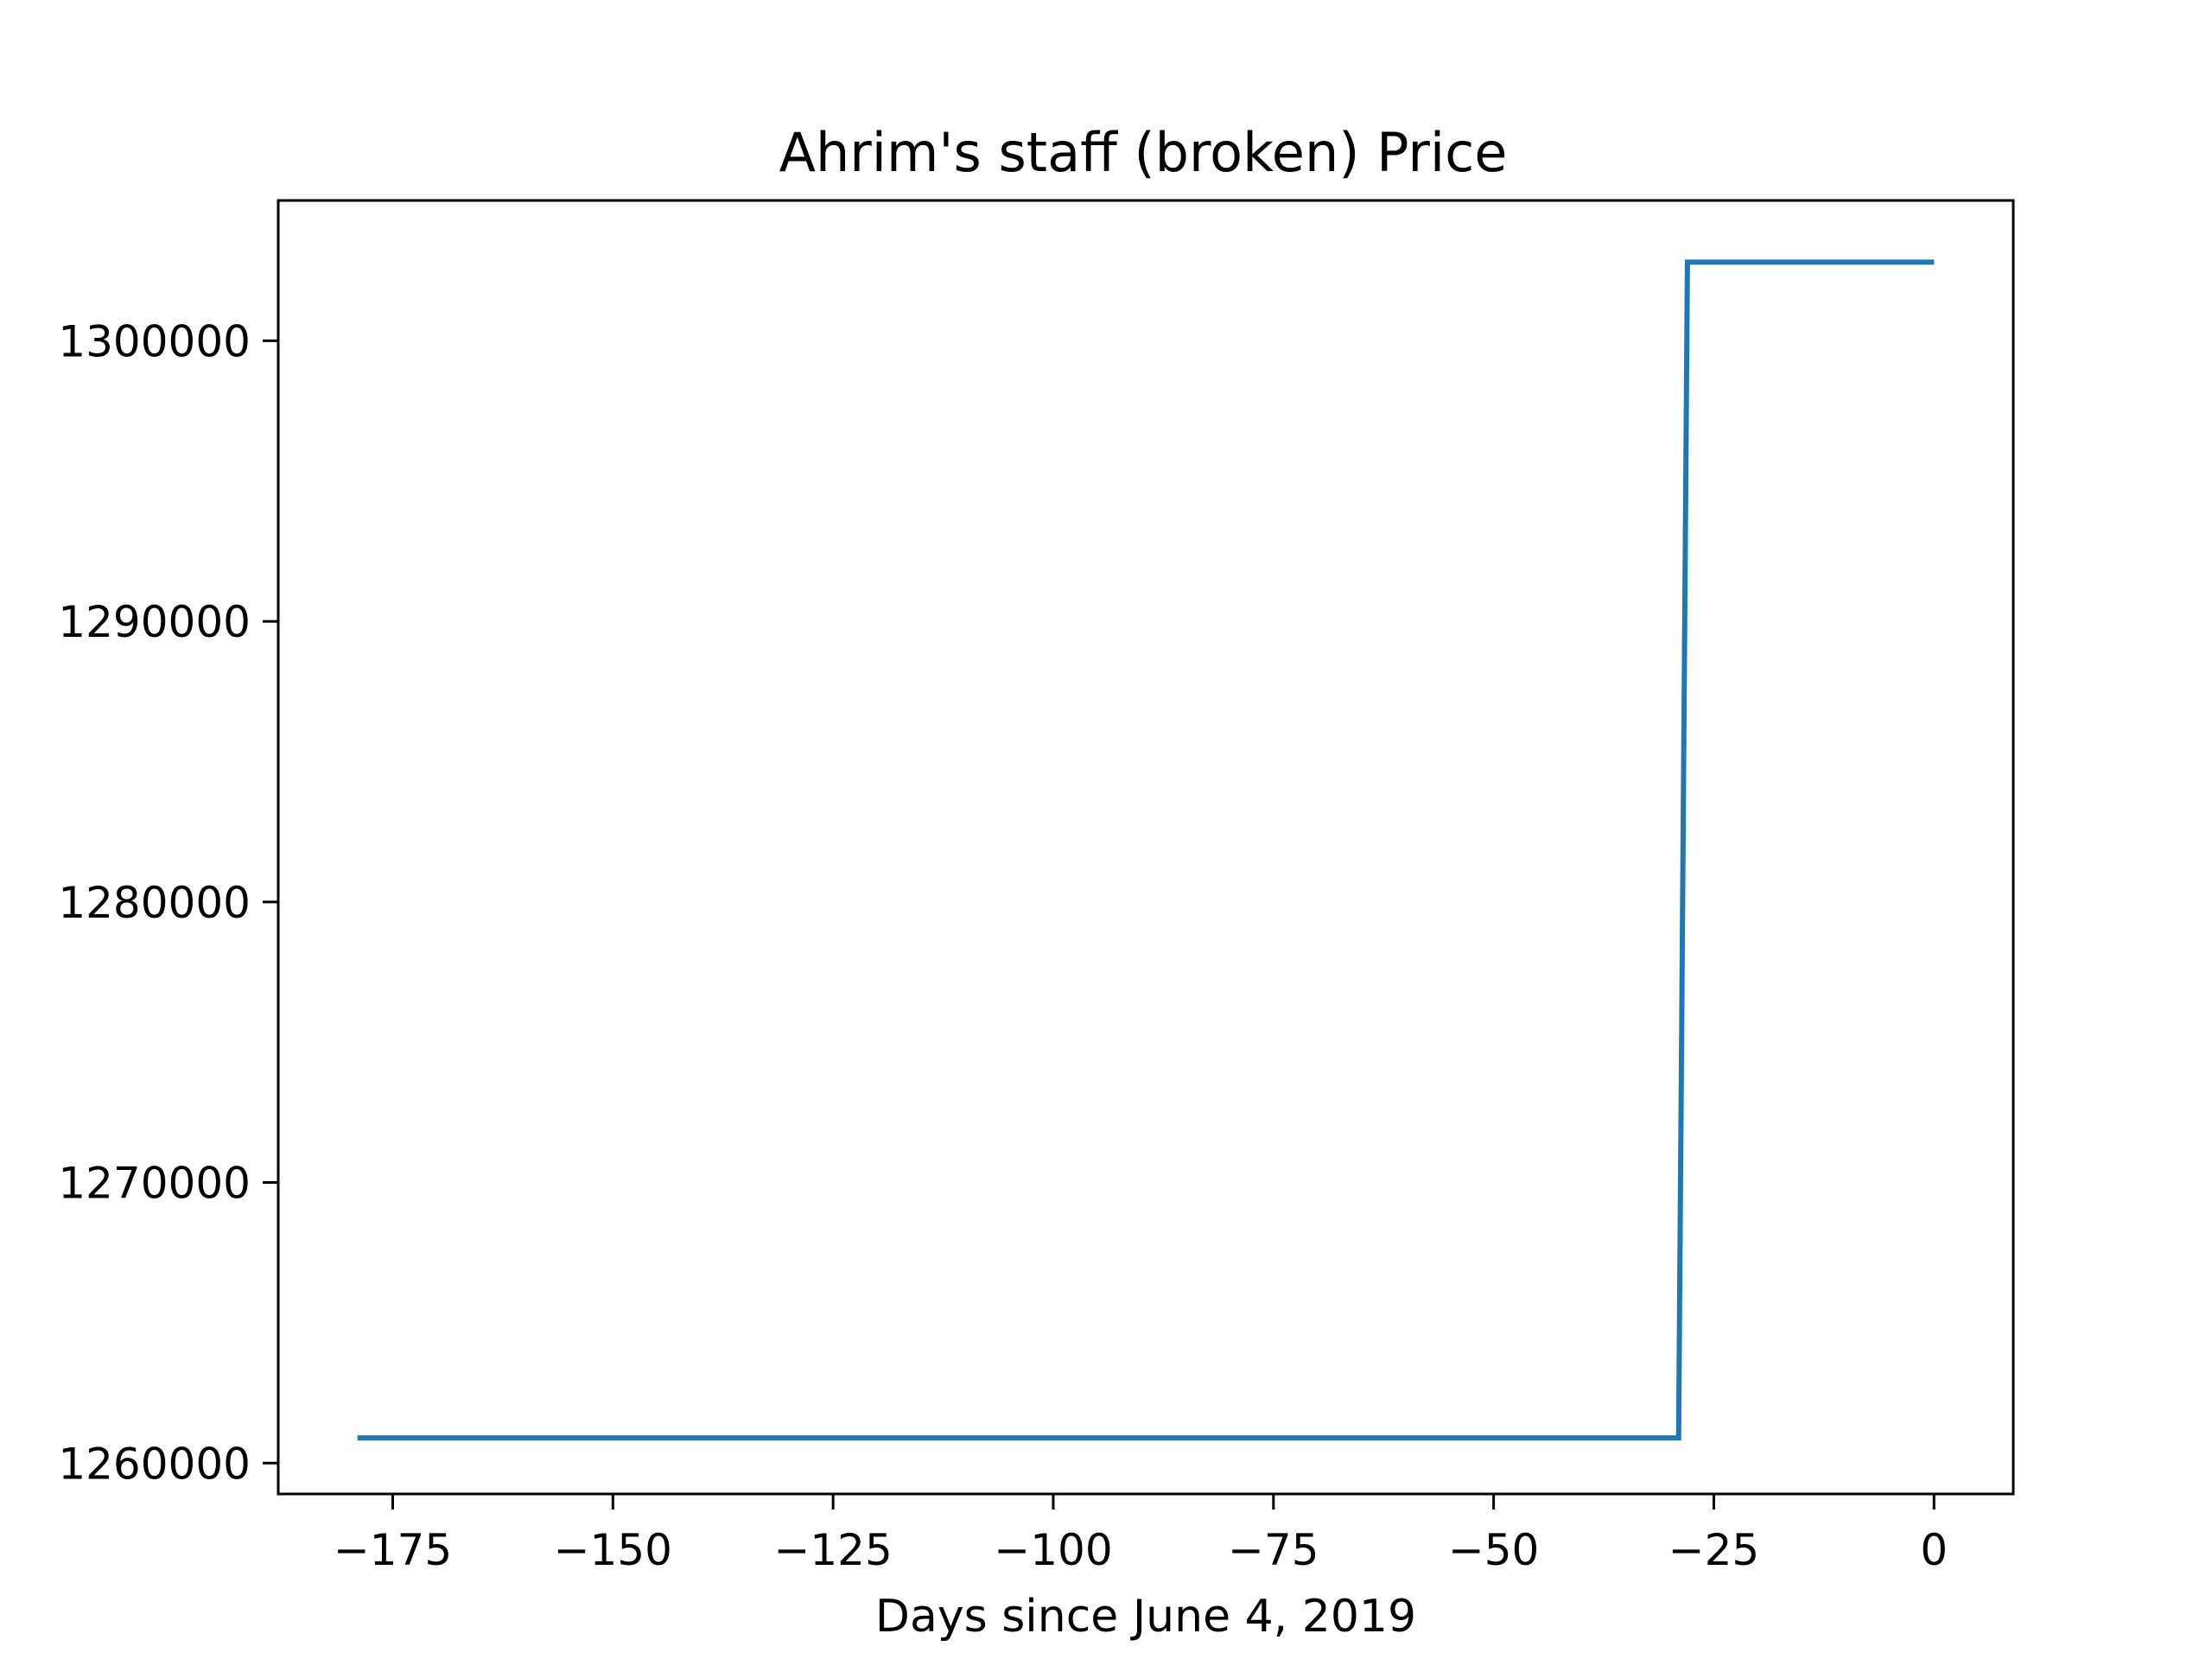 This screenshot has height=1659, width=2212. I want to click on x-tick-label: −75, so click(1273, 1550).